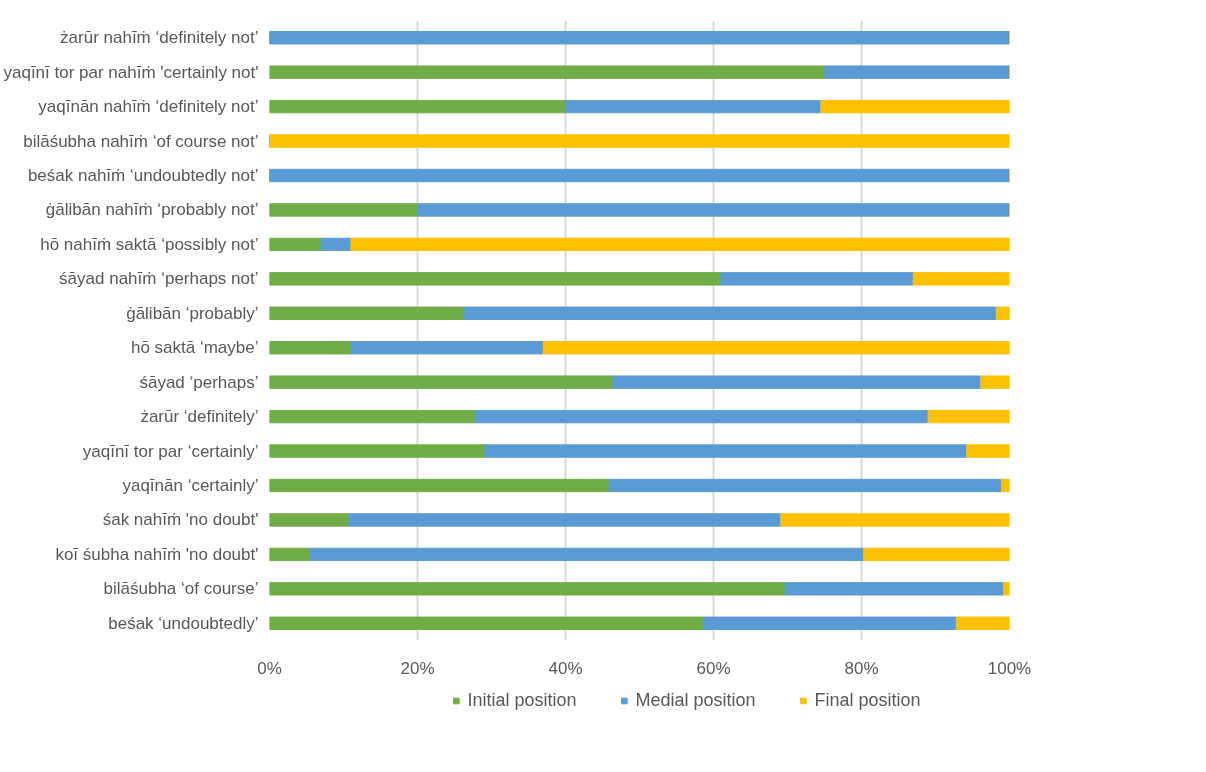 This screenshot has width=1206, height=772. I want to click on y-tick-label: bilāśubha ‘of course’, so click(181, 589).